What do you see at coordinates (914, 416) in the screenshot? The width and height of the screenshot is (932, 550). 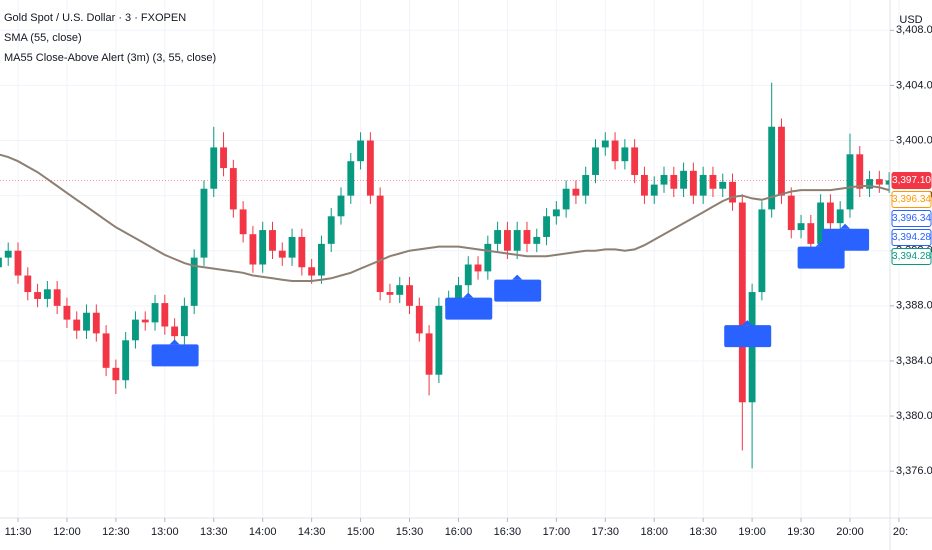 I see `y-tick-label: 3,380.00` at bounding box center [914, 416].